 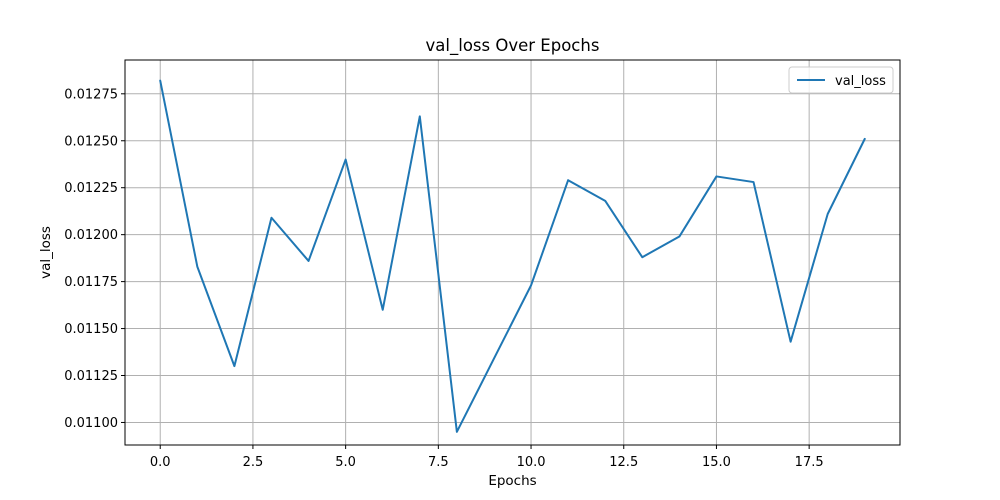 I want to click on chart-title: val_loss Over Epochs, so click(x=513, y=46).